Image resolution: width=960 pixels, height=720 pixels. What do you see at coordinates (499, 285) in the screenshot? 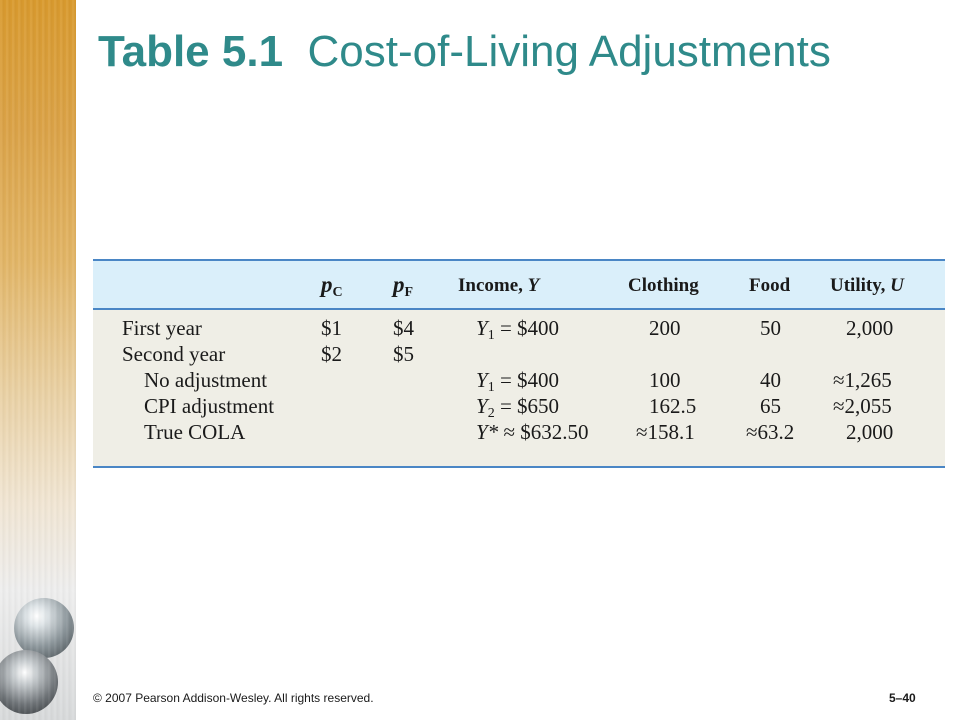
I see `header-income: Income, Y` at bounding box center [499, 285].